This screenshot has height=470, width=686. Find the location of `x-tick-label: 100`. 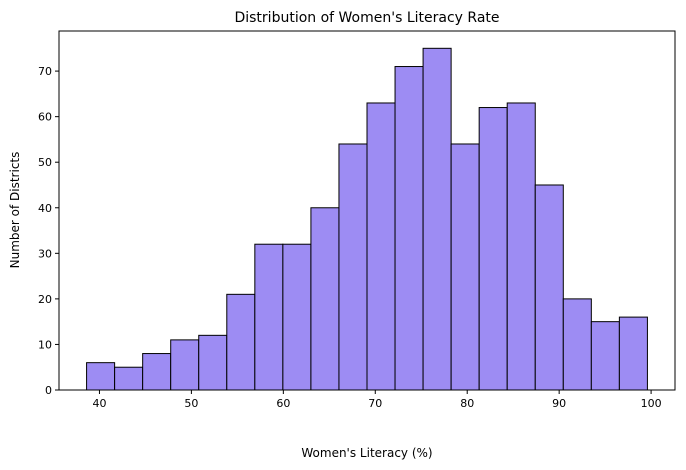

x-tick-label: 100 is located at coordinates (651, 403).